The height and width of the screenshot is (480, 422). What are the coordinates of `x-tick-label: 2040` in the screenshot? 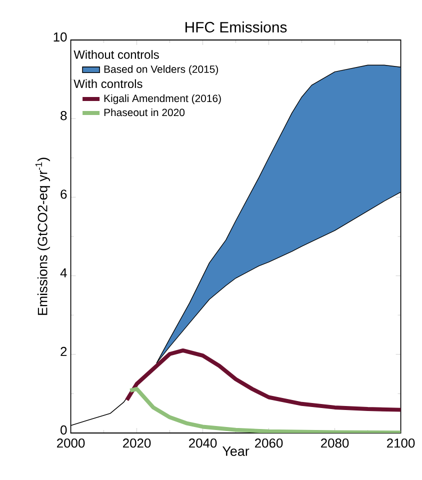 It's located at (203, 443).